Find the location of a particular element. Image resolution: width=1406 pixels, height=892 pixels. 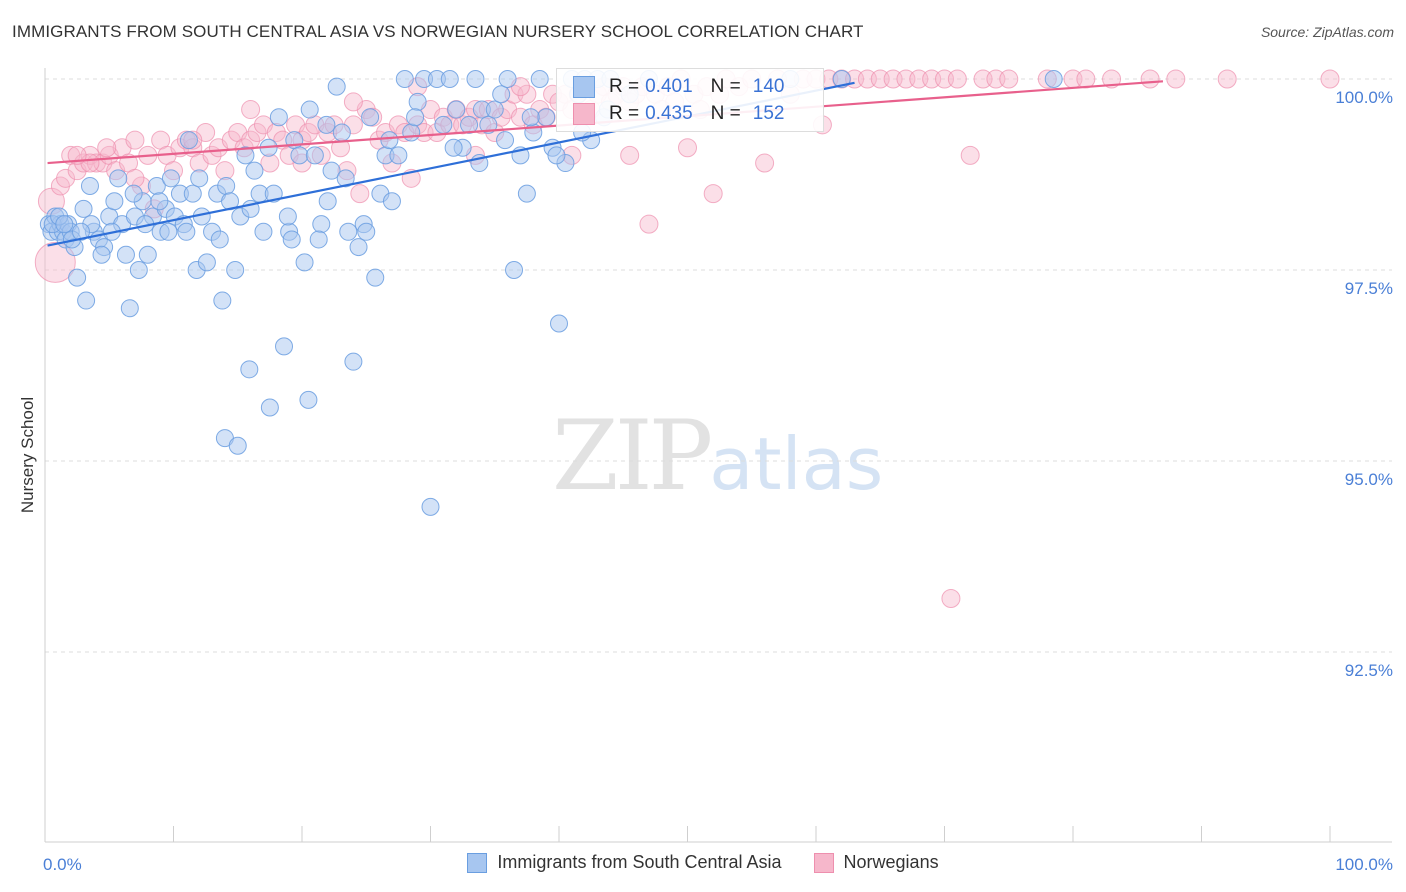

stats-row-pink: R = 0.435 N = 152 is located at coordinates (678, 114).